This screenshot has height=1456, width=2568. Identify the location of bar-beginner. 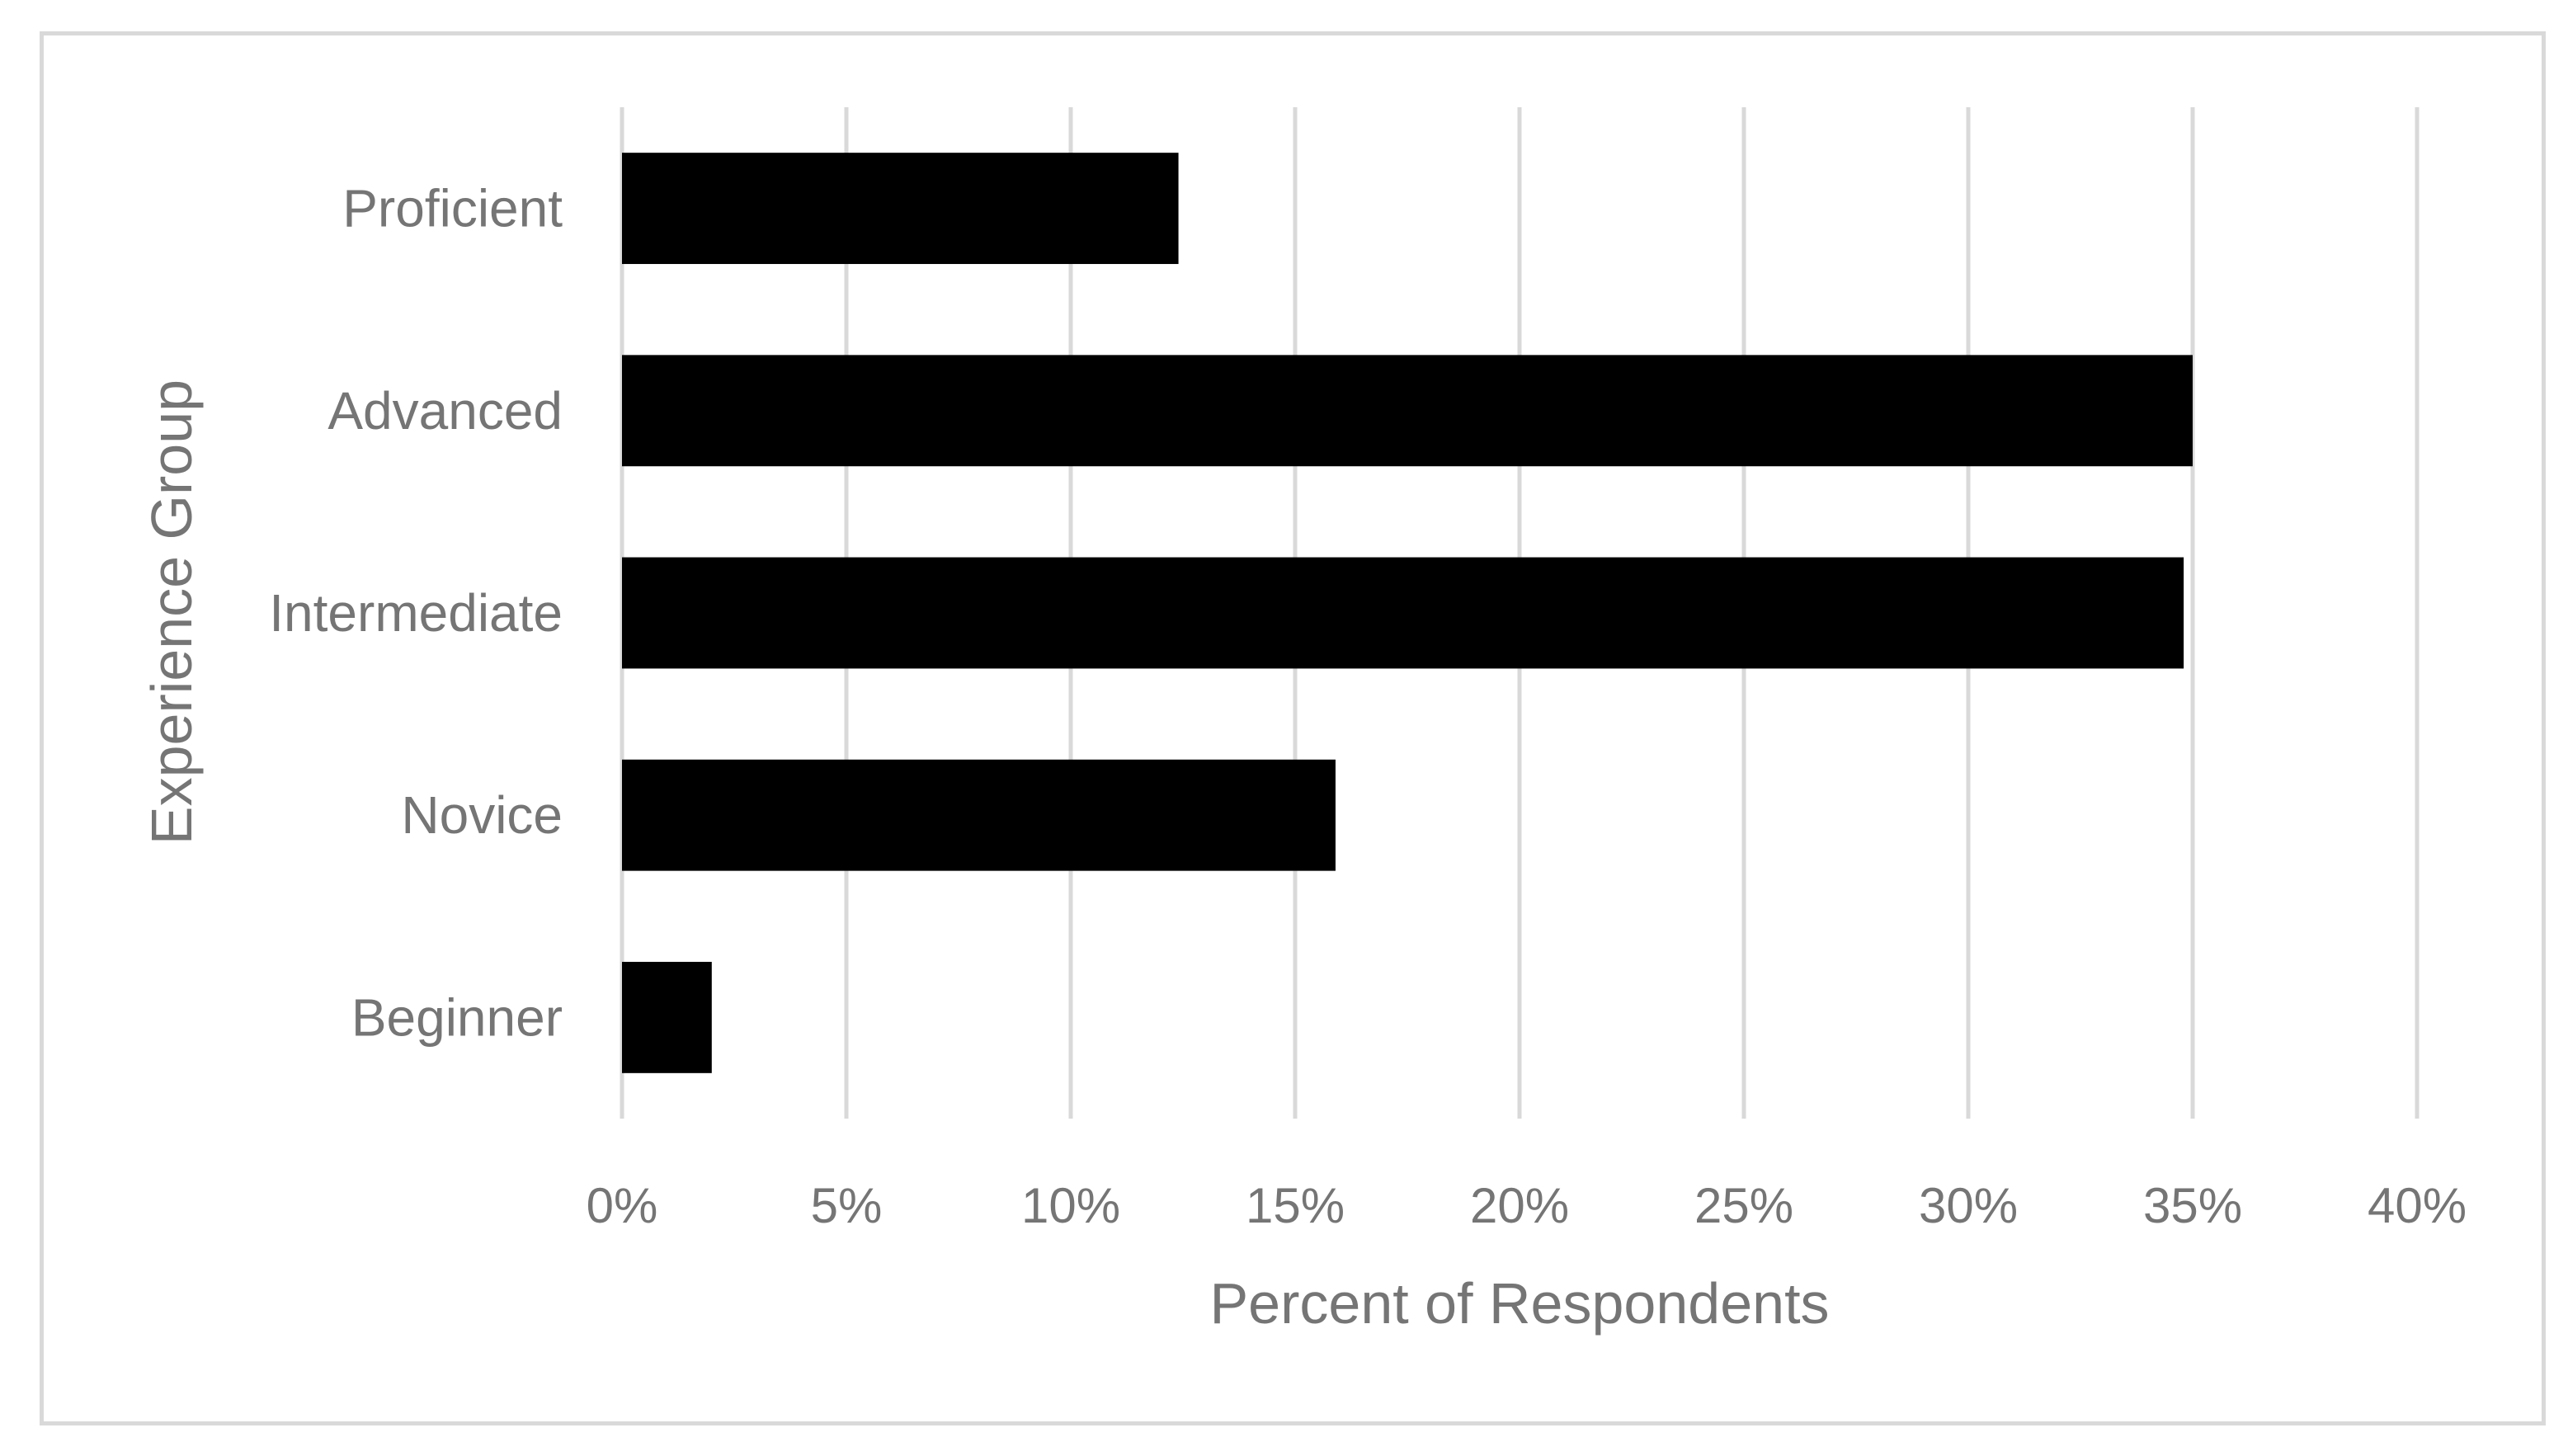
(667, 1017).